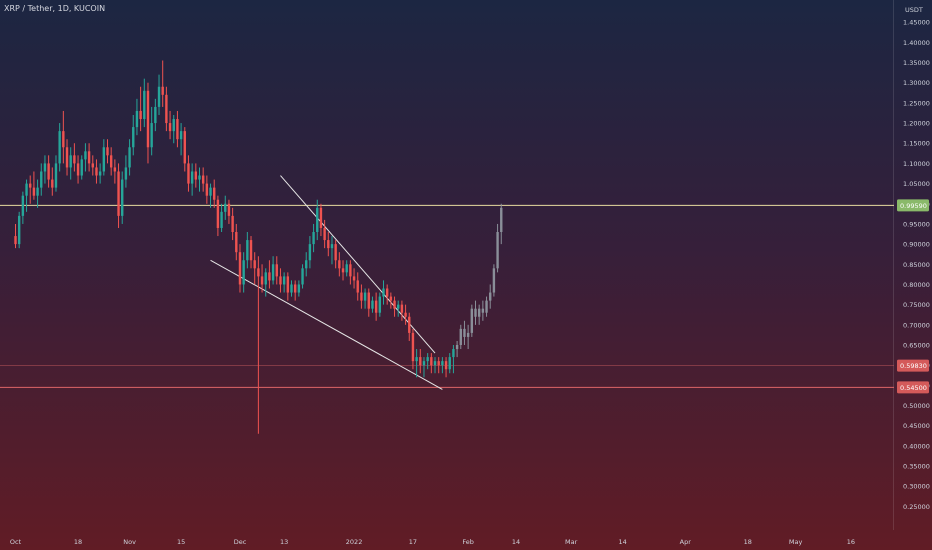 Image resolution: width=932 pixels, height=550 pixels. I want to click on price-axis-tick: 1.05000, so click(916, 184).